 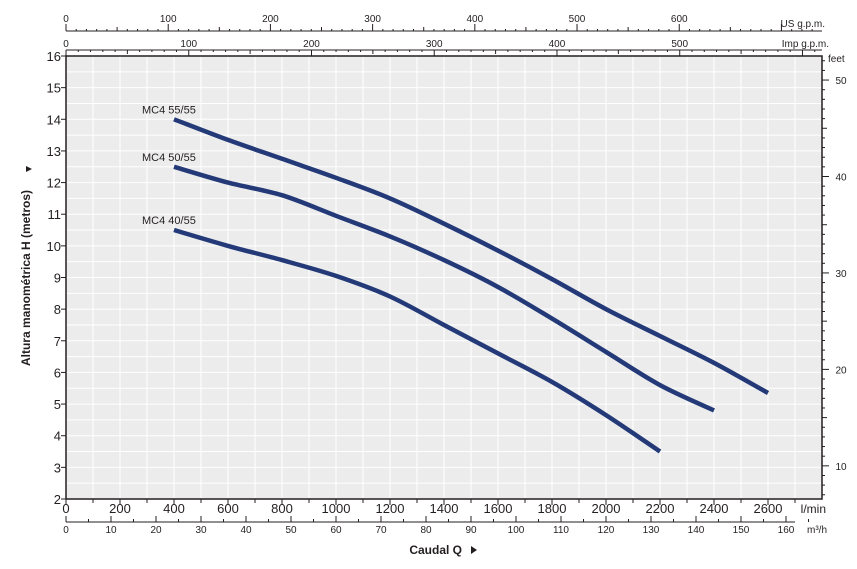 I want to click on feet-tick-label: 40, so click(x=841, y=177).